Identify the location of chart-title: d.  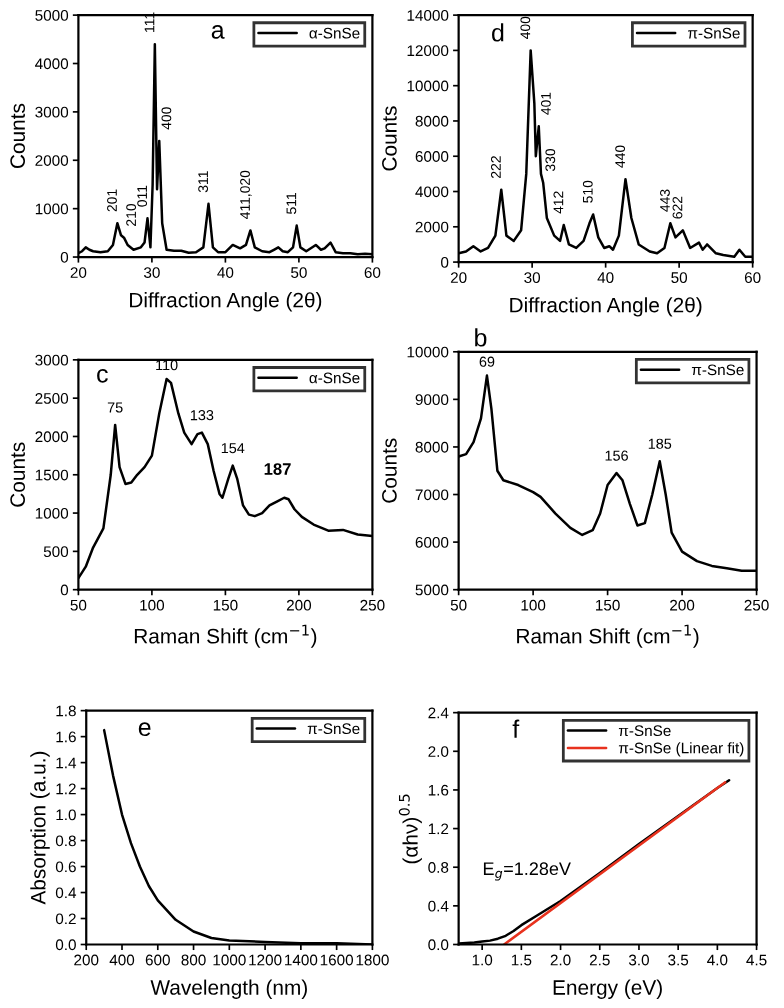
(498, 32).